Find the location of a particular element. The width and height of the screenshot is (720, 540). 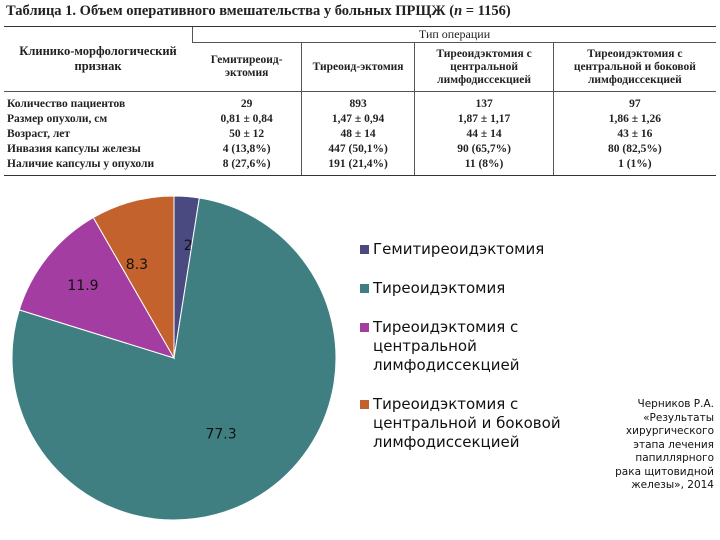

table-row: Количество пациентов 29 893 137 97 is located at coordinates (360, 101).